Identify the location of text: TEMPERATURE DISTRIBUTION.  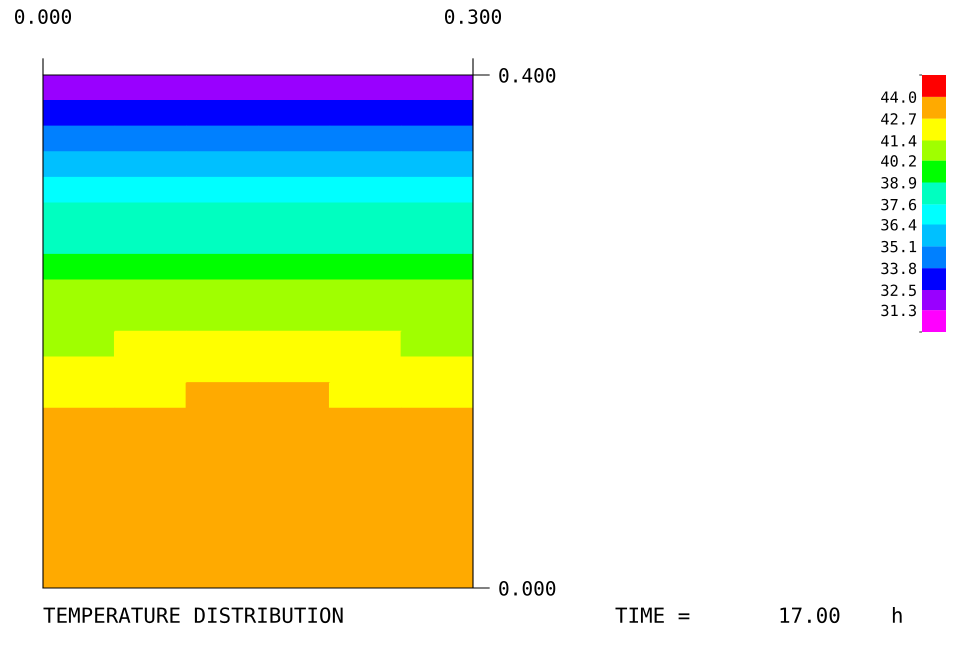
(193, 615).